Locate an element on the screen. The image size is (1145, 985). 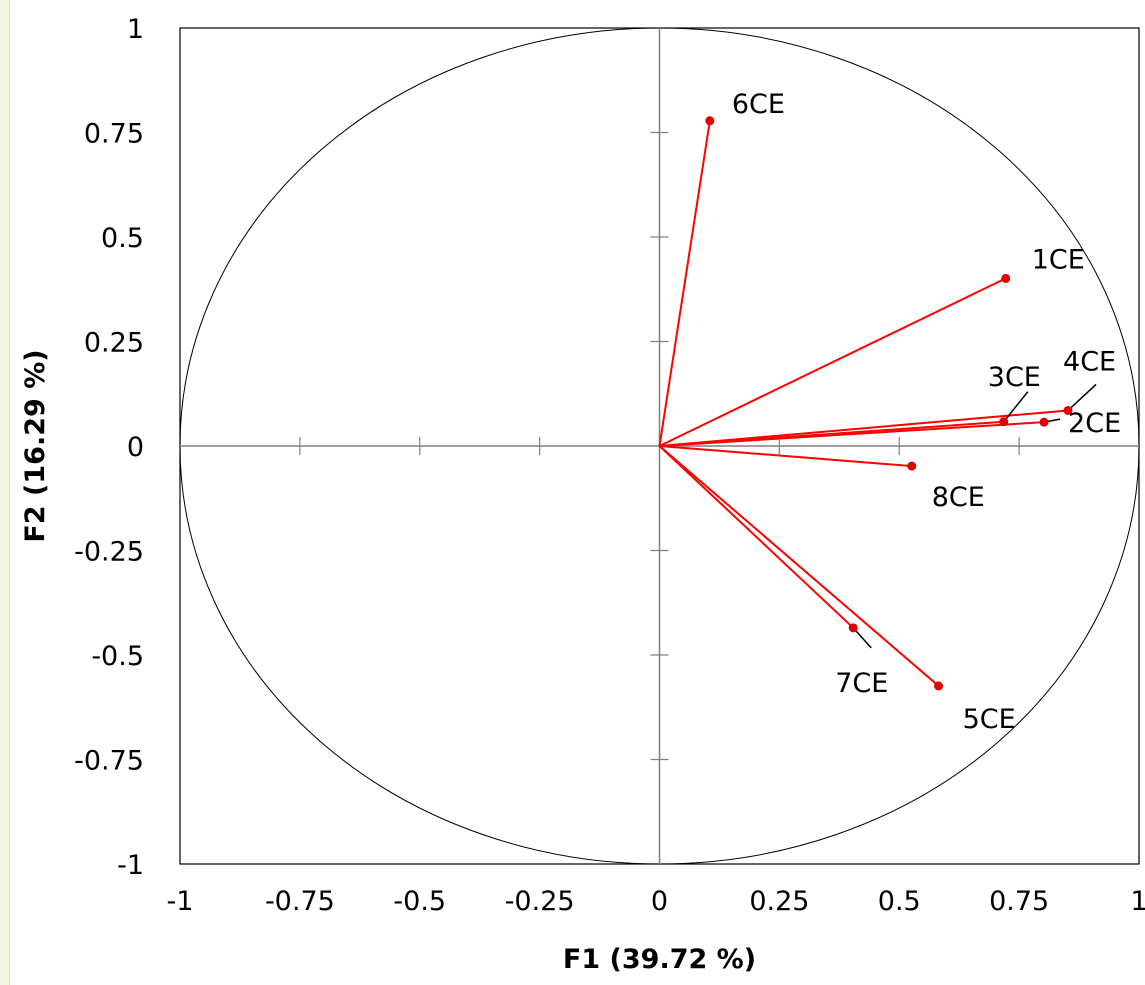
point-5CE is located at coordinates (939, 686).